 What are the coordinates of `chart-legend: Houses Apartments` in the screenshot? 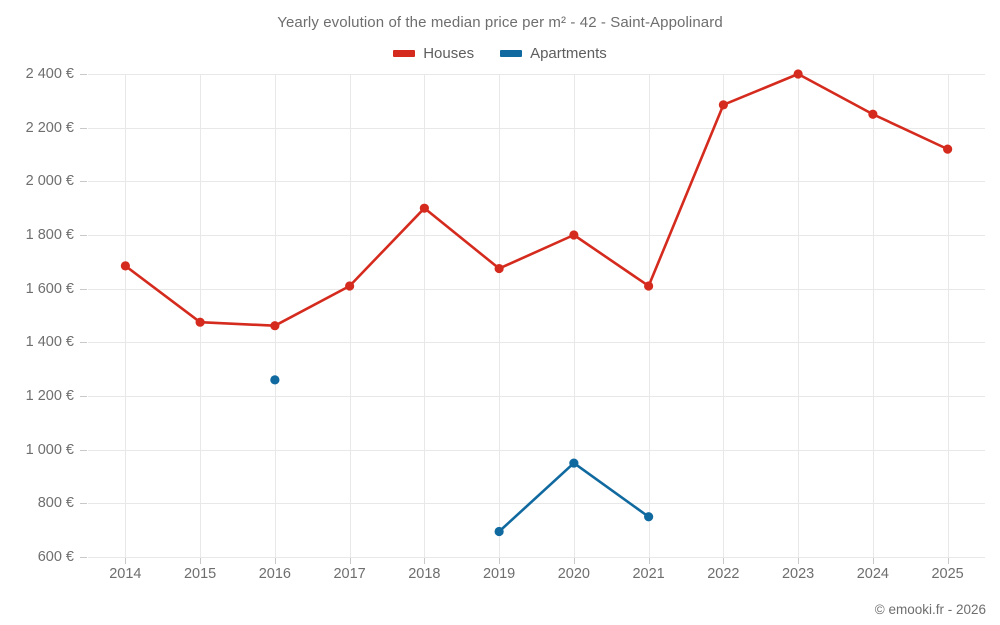 It's located at (500, 53).